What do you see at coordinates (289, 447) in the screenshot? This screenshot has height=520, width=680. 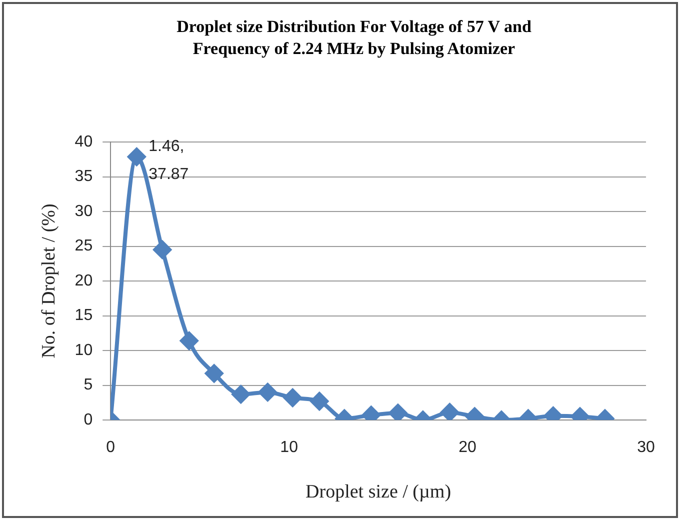 I see `x-tick-label: 10` at bounding box center [289, 447].